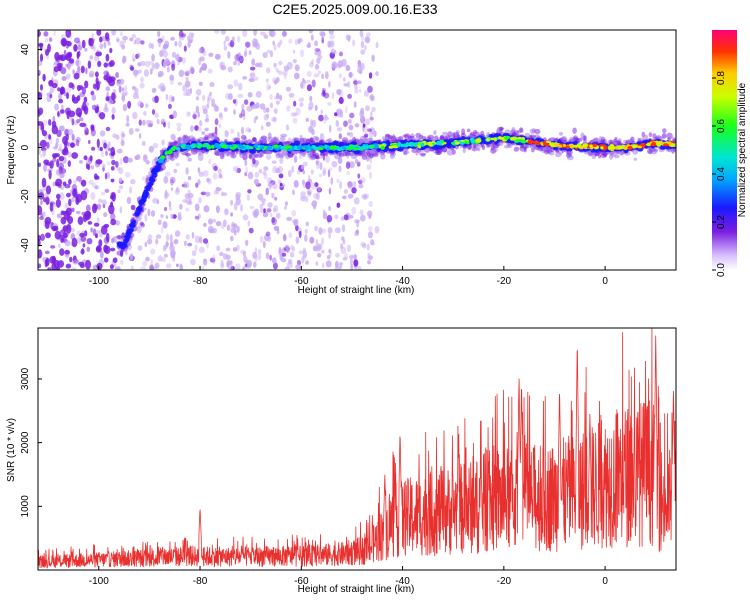  Describe the element at coordinates (721, 126) in the screenshot. I see `colorbar-tick-label: 0.6` at that location.